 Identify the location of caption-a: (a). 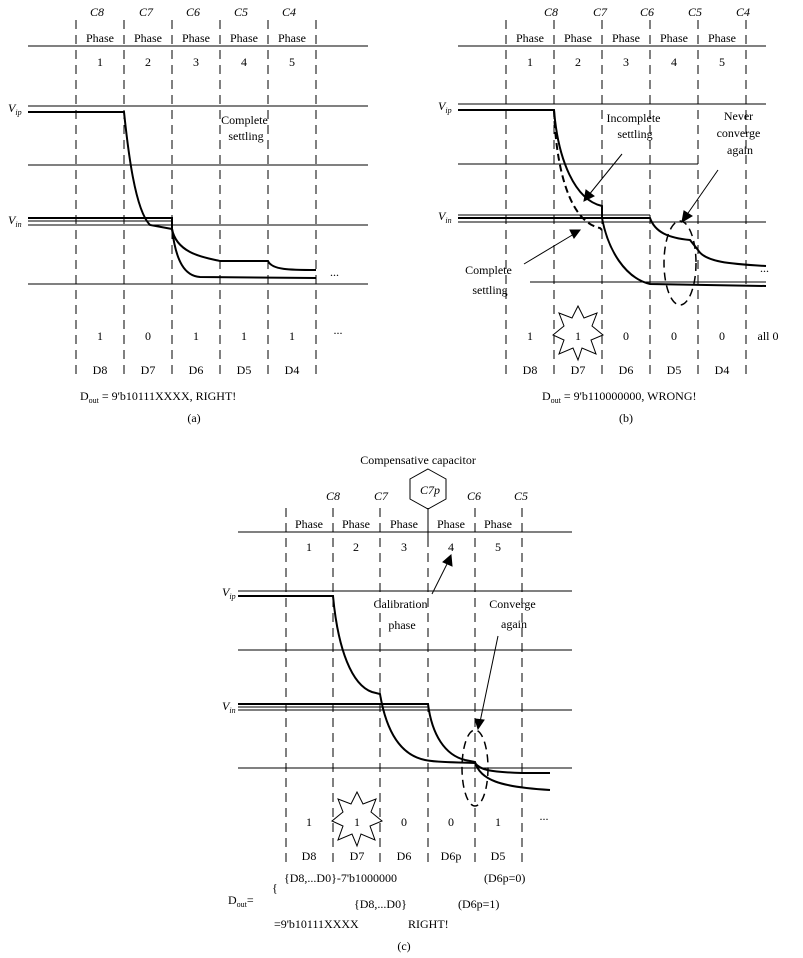
(193, 418).